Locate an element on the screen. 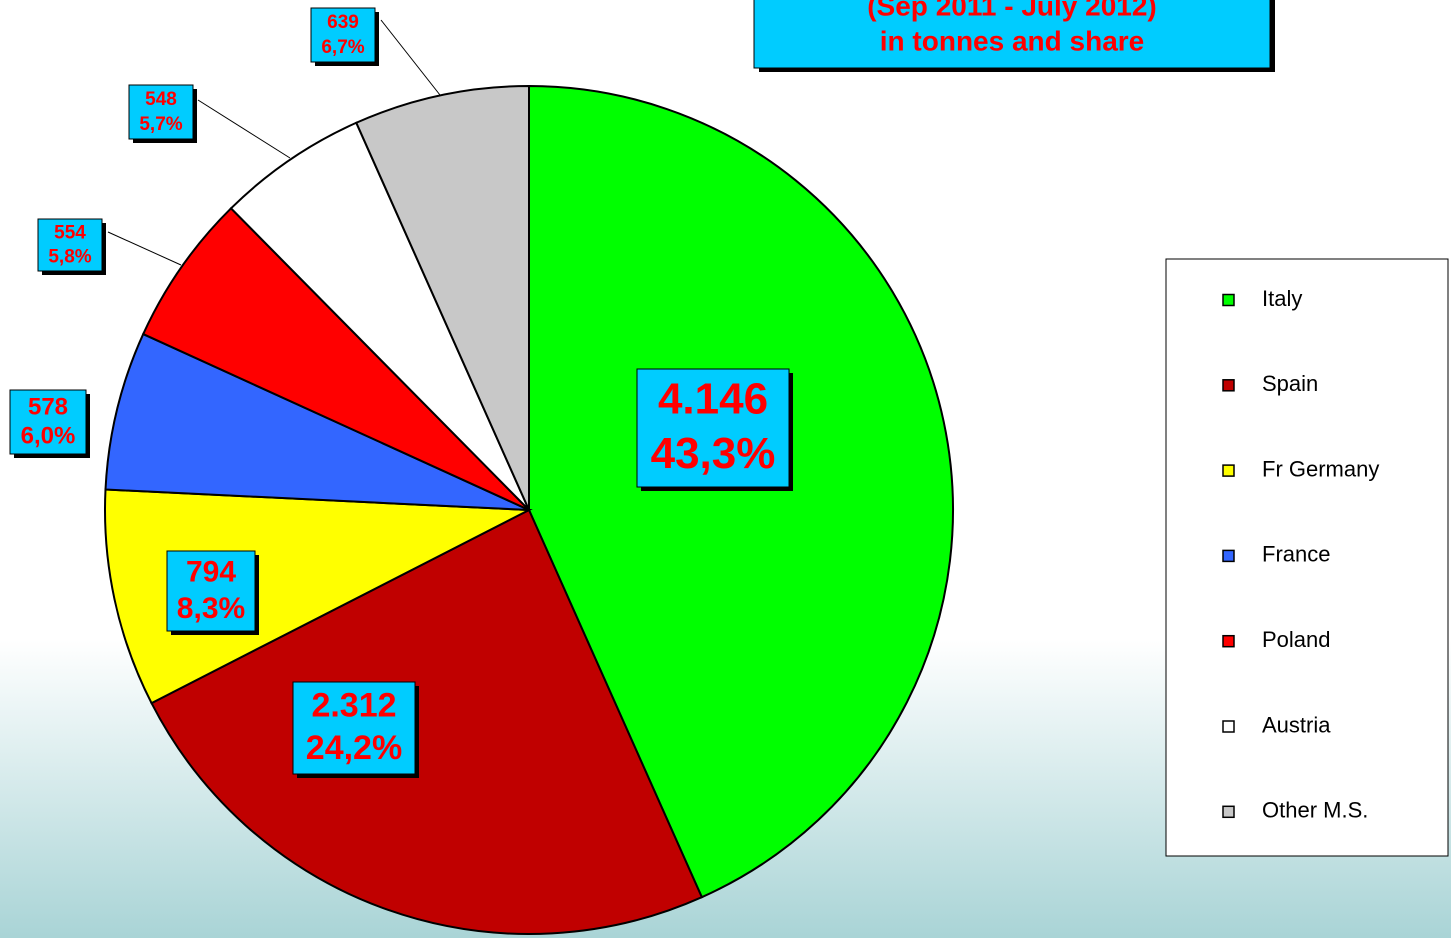 The image size is (1451, 938). legend-label: Other M.S. is located at coordinates (1315, 810).